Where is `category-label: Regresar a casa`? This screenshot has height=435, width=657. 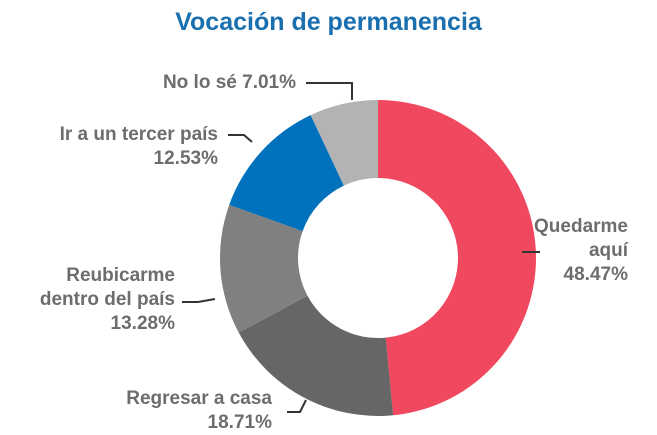
category-label: Regresar a casa is located at coordinates (199, 398).